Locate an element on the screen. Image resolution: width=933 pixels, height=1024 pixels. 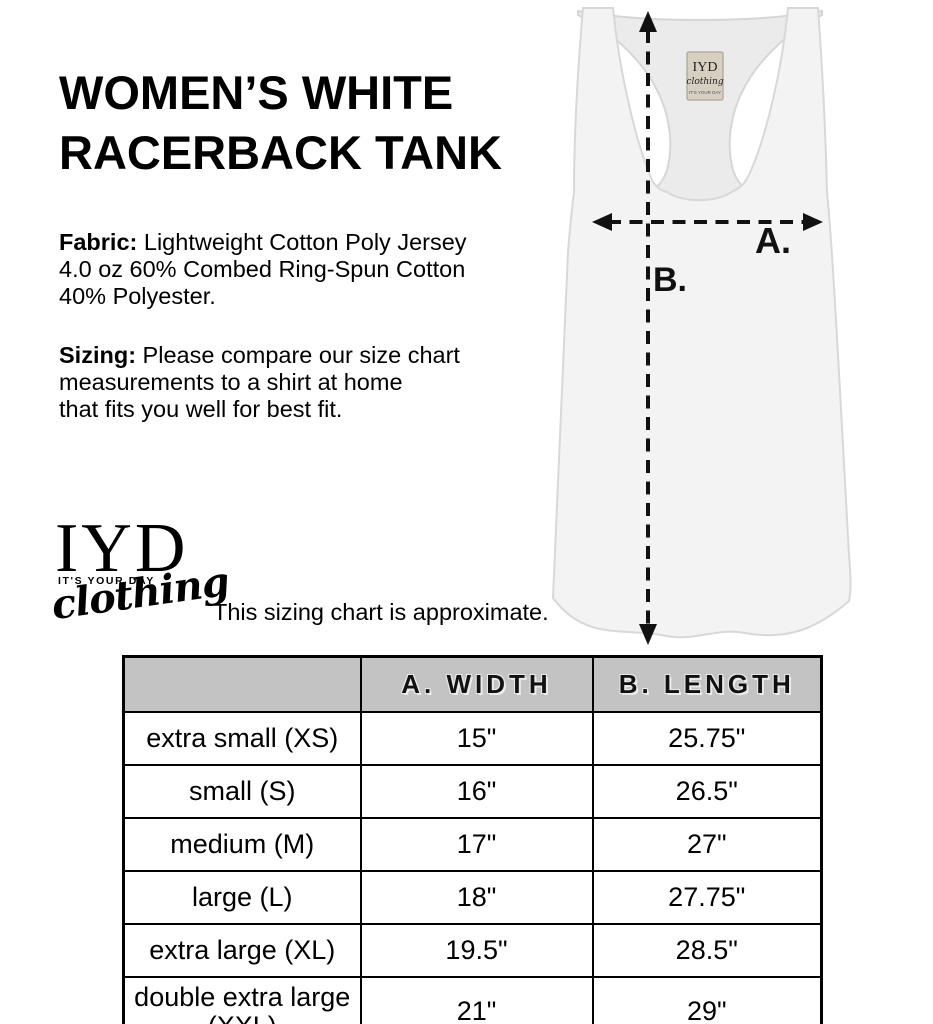
table-row: medium (M) 17" 27" is located at coordinates (472, 844).